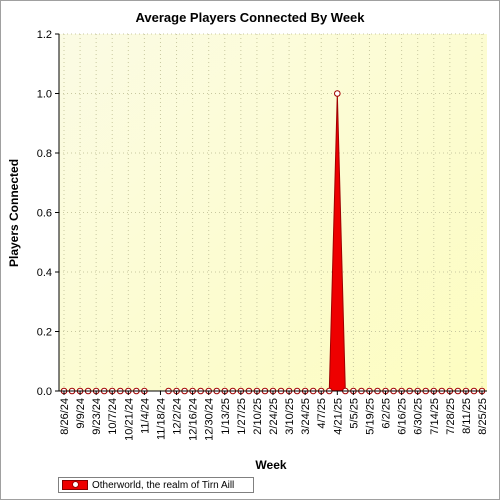 The height and width of the screenshot is (500, 500). Describe the element at coordinates (270, 465) in the screenshot. I see `x-axis-label: Week` at that location.